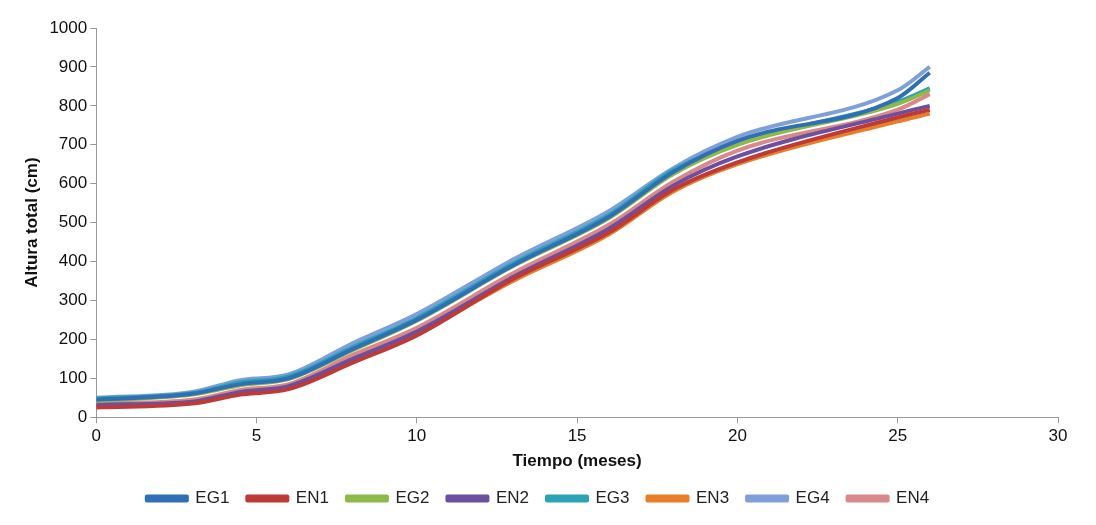 The image size is (1096, 525). Describe the element at coordinates (96, 436) in the screenshot. I see `x-tick-label: 0` at that location.